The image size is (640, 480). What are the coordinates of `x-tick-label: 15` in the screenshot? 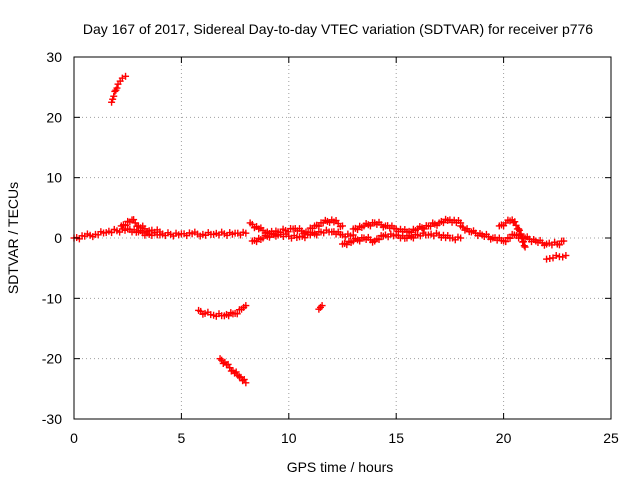 It's located at (396, 438).